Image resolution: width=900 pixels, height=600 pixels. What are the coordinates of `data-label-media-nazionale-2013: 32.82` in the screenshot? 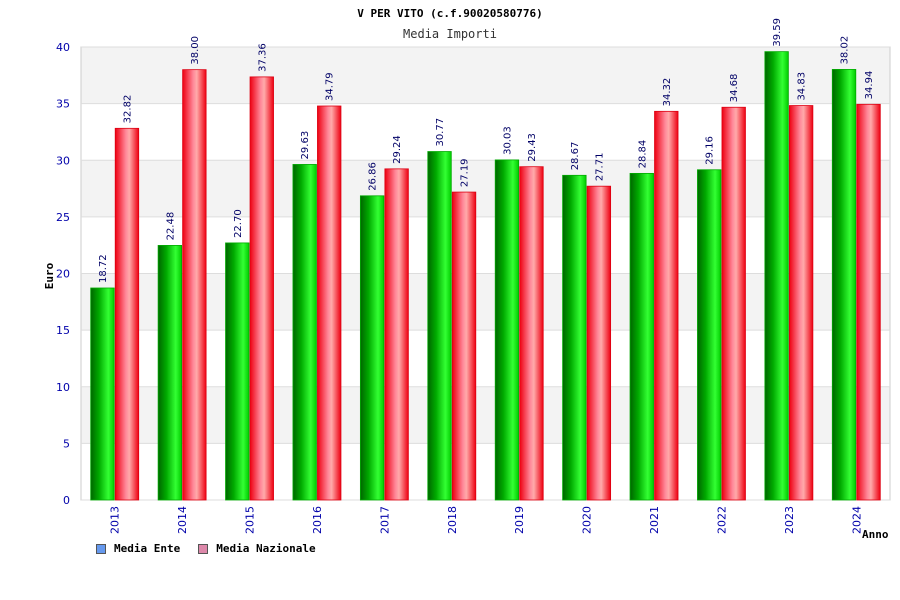 It's located at (127, 109).